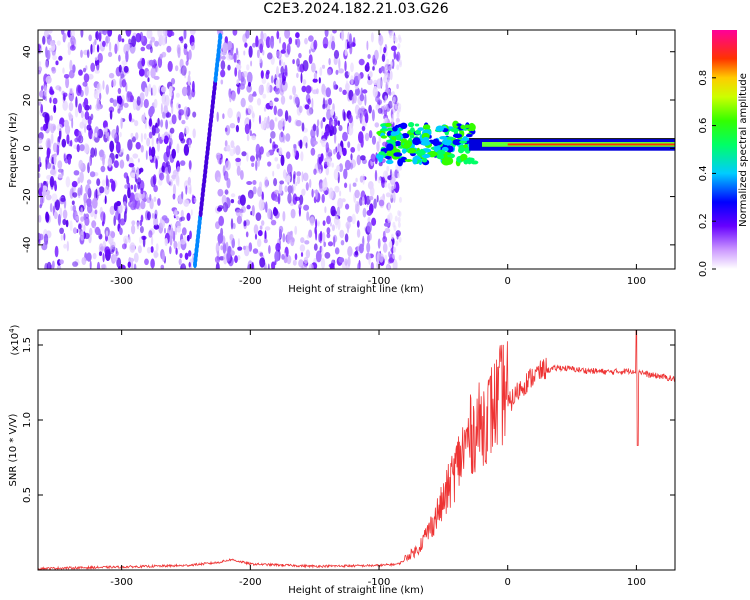 This screenshot has height=600, width=750. What do you see at coordinates (13, 150) in the screenshot?
I see `spectrogram-ylabel: Frequency (Hz)` at bounding box center [13, 150].